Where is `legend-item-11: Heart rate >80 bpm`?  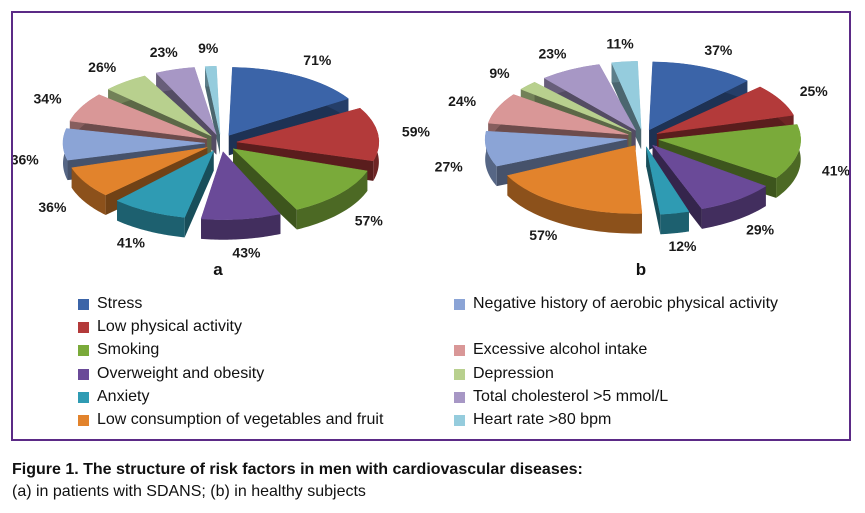
legend-item-11: Heart rate >80 bpm is located at coordinates (628, 419).